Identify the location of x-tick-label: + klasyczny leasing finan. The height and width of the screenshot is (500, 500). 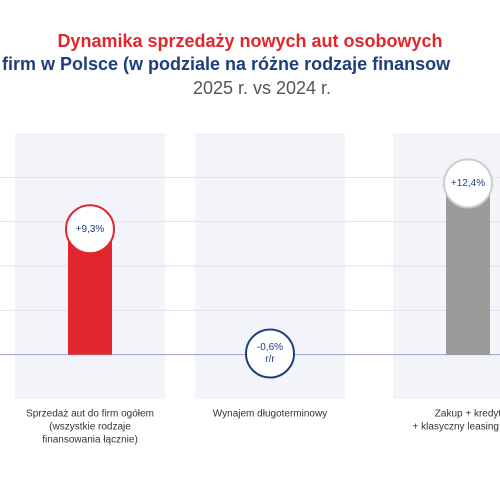
(456, 427).